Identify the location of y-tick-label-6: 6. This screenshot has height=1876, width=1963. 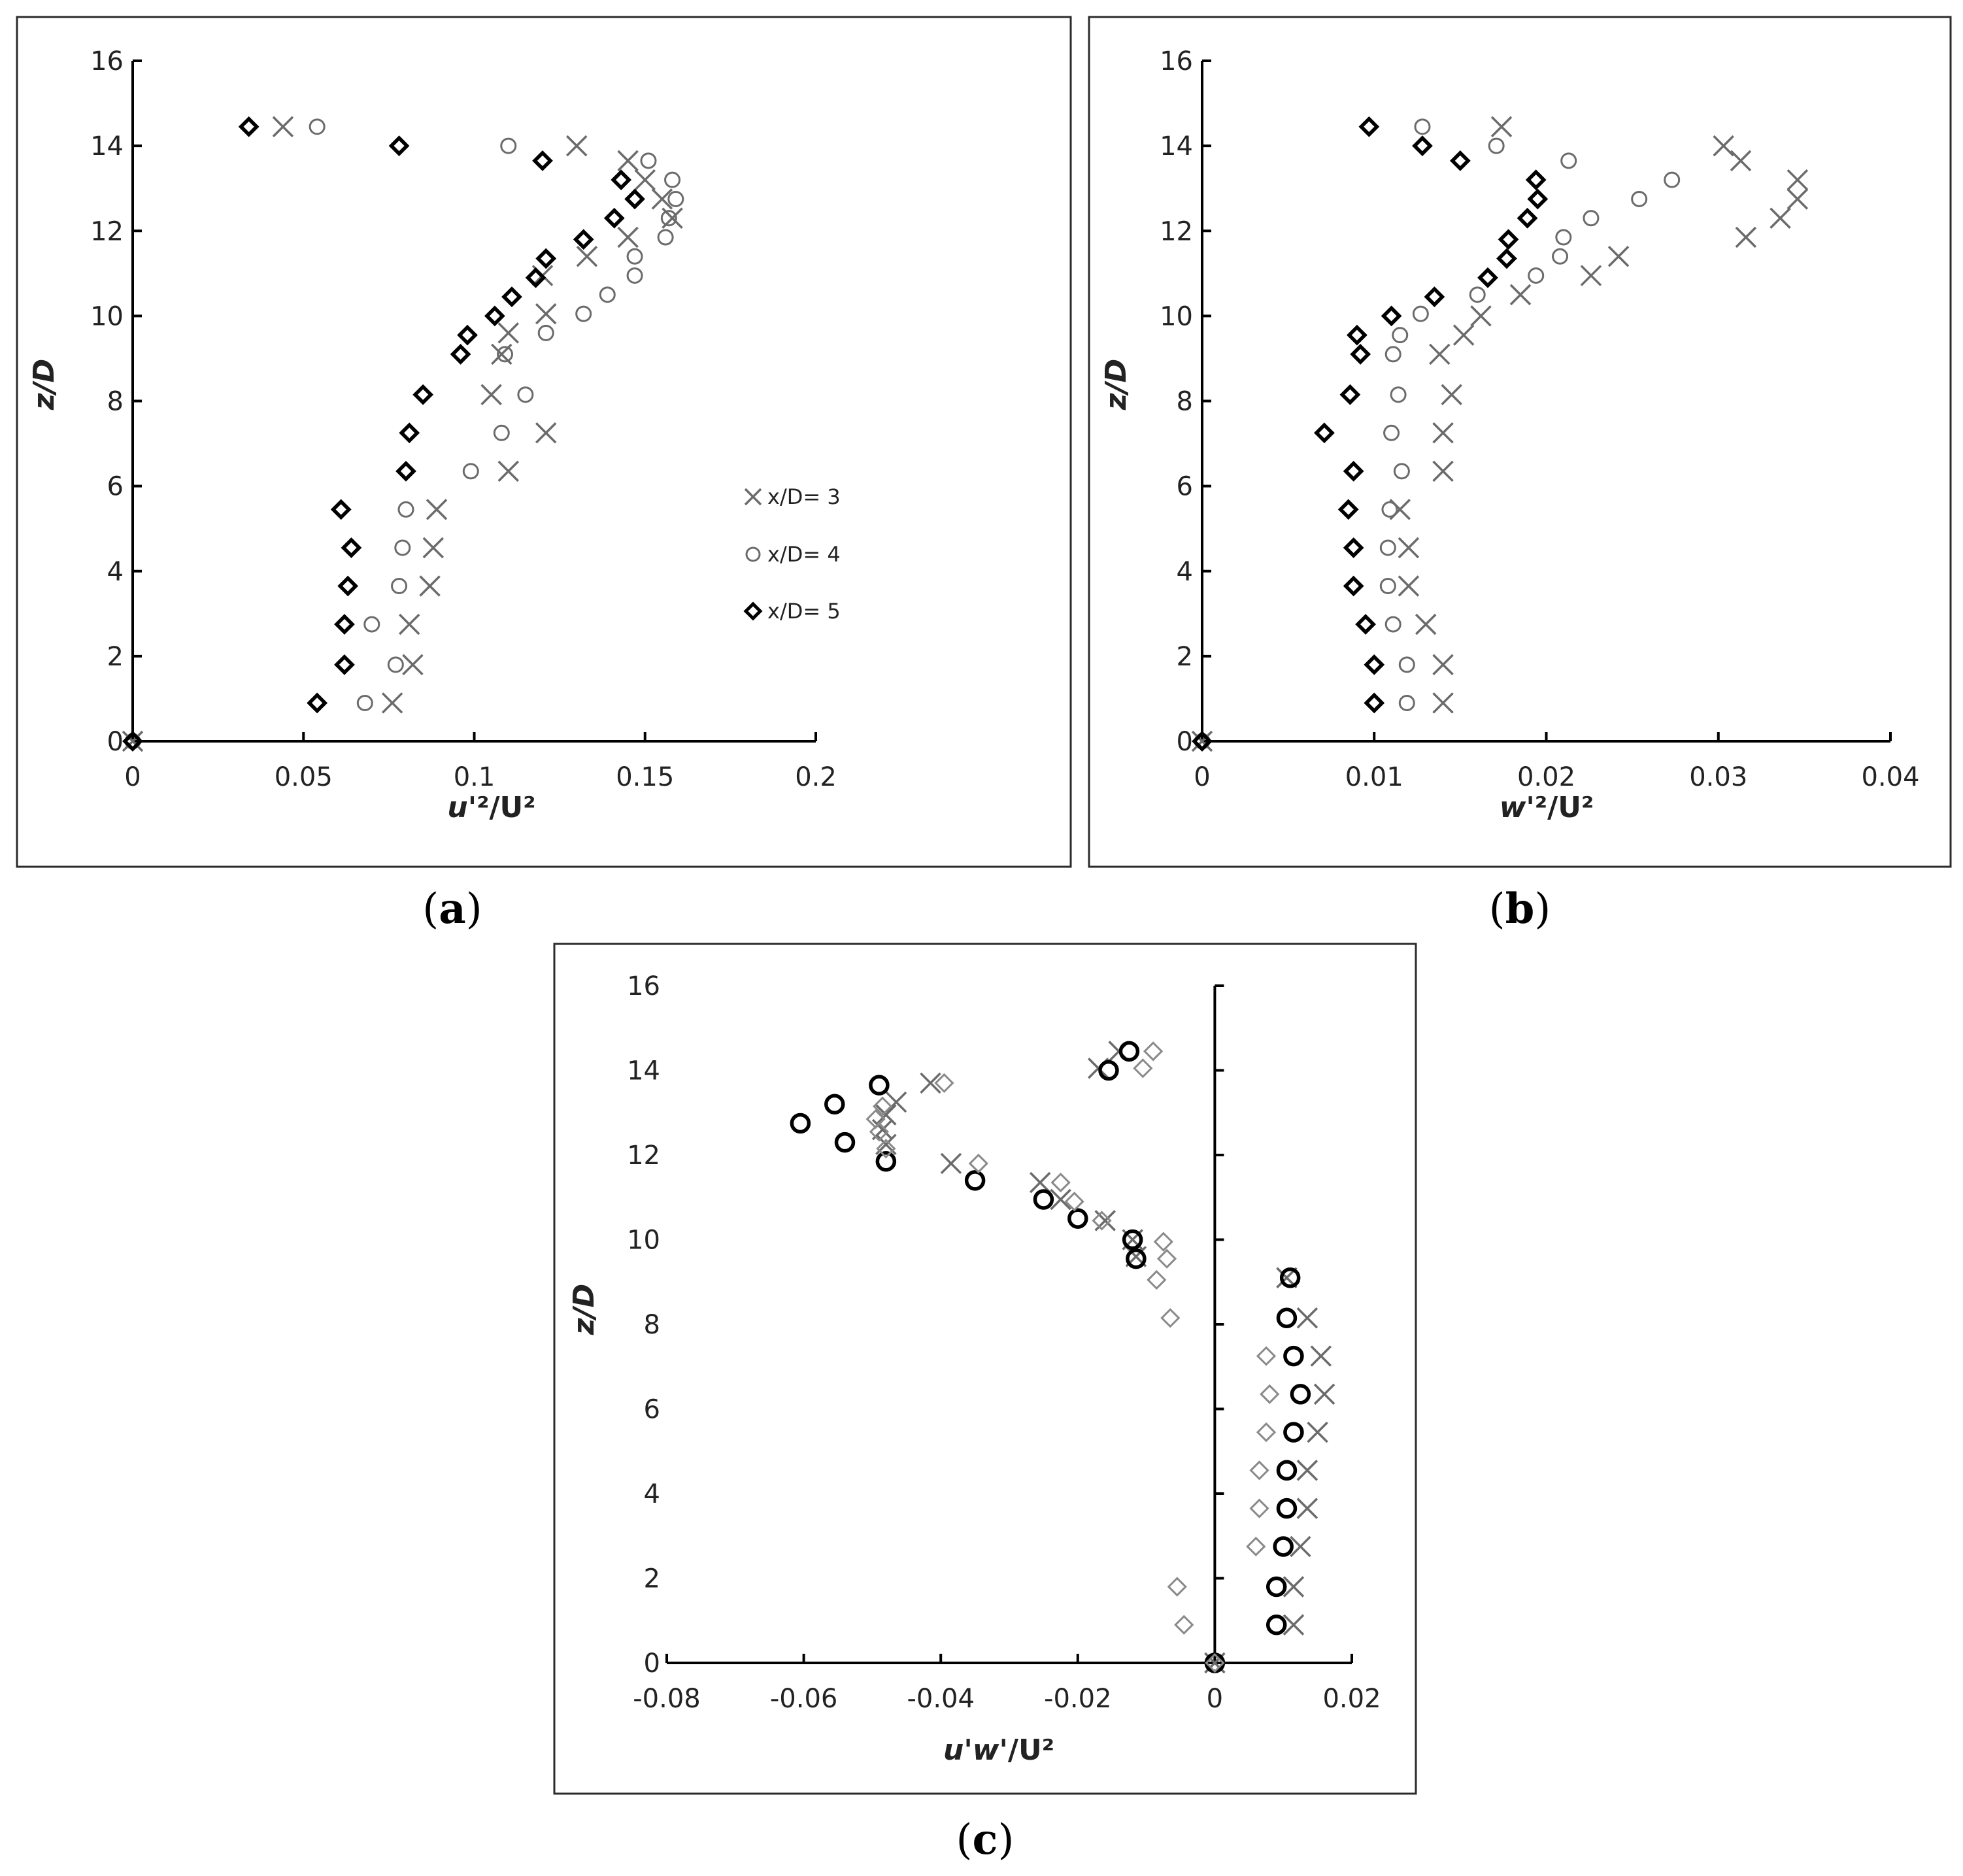
(652, 1410).